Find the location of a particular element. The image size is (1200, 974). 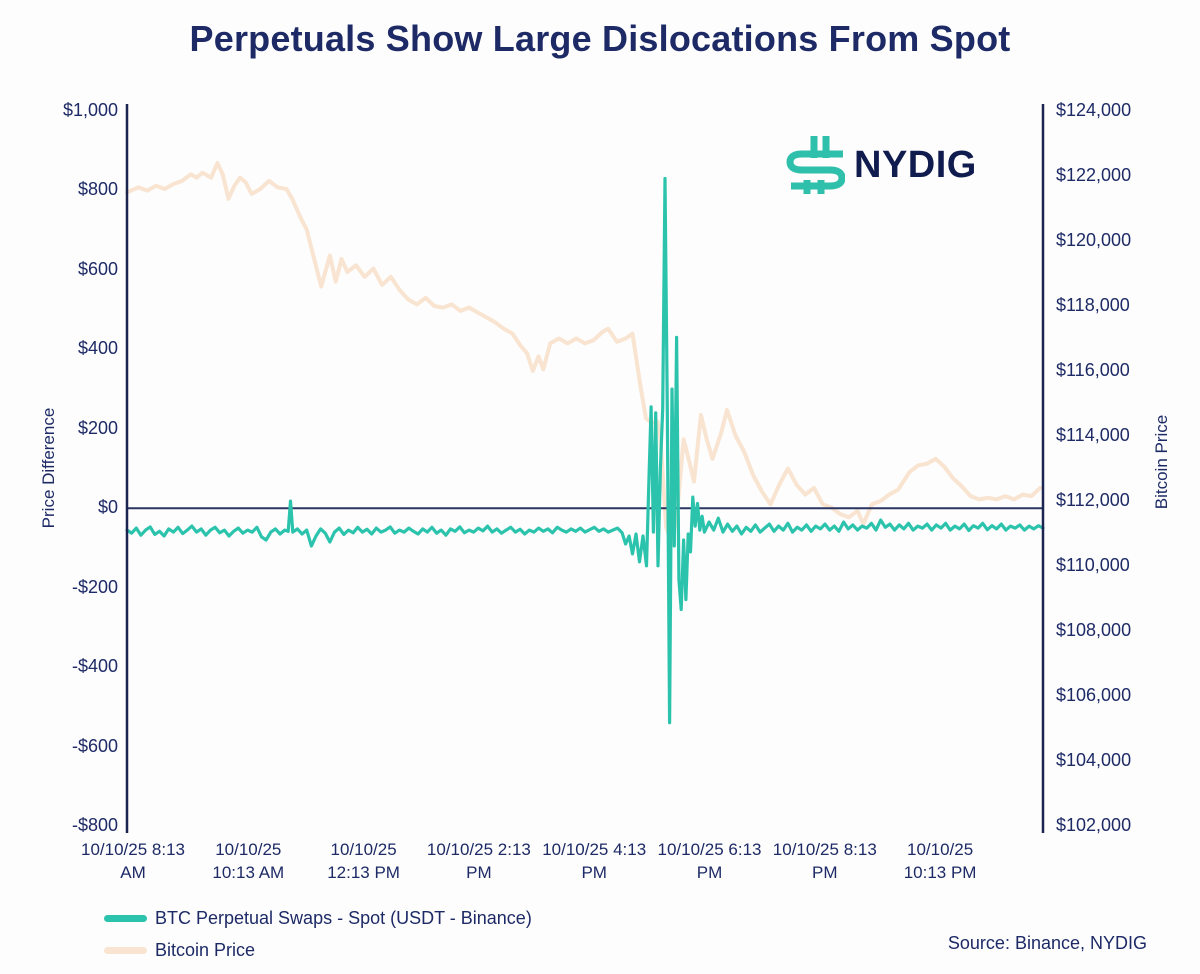

x-axis-tick: 10/10/25 10:13 PM is located at coordinates (940, 861).